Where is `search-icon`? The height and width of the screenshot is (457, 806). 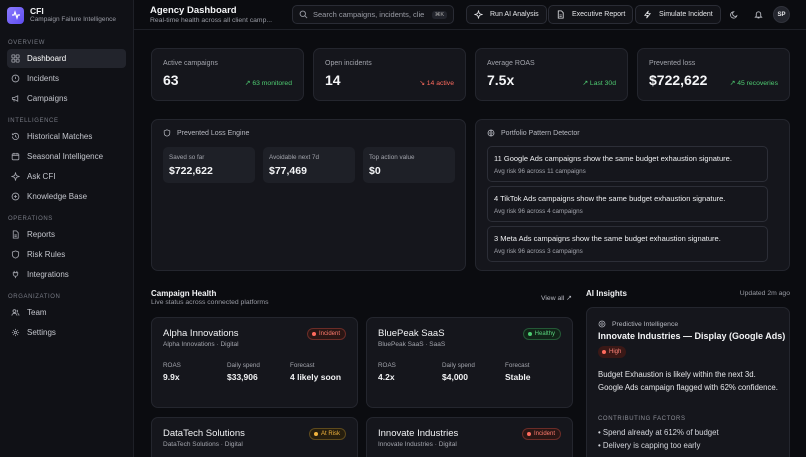 search-icon is located at coordinates (303, 14).